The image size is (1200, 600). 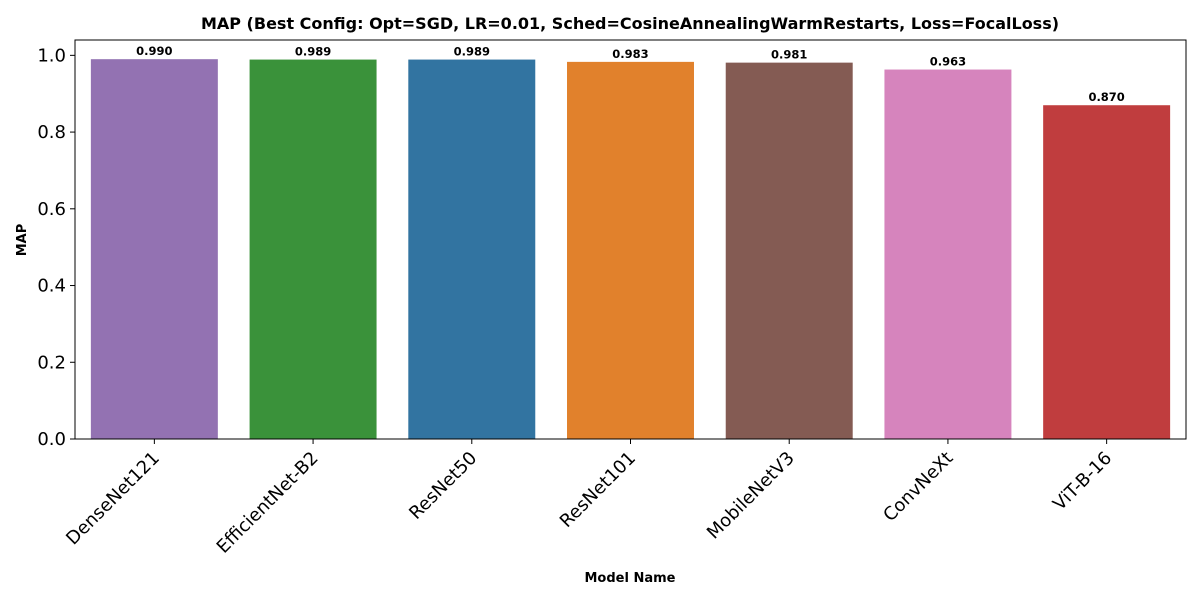 What do you see at coordinates (51, 439) in the screenshot?
I see `y-tick-label: 0.0` at bounding box center [51, 439].